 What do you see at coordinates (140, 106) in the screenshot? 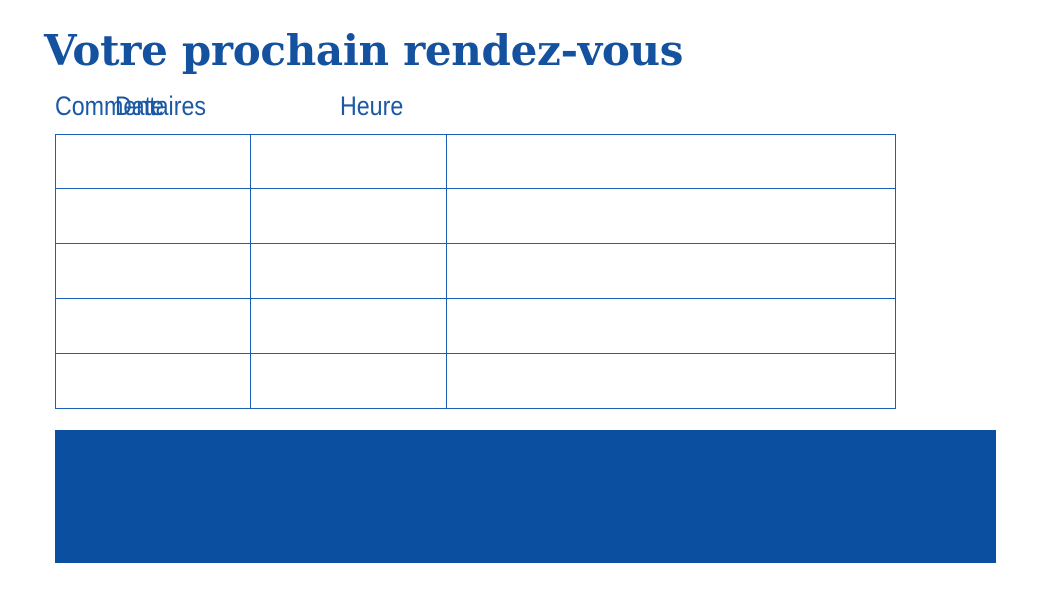
I see `column-header-date: Date` at bounding box center [140, 106].